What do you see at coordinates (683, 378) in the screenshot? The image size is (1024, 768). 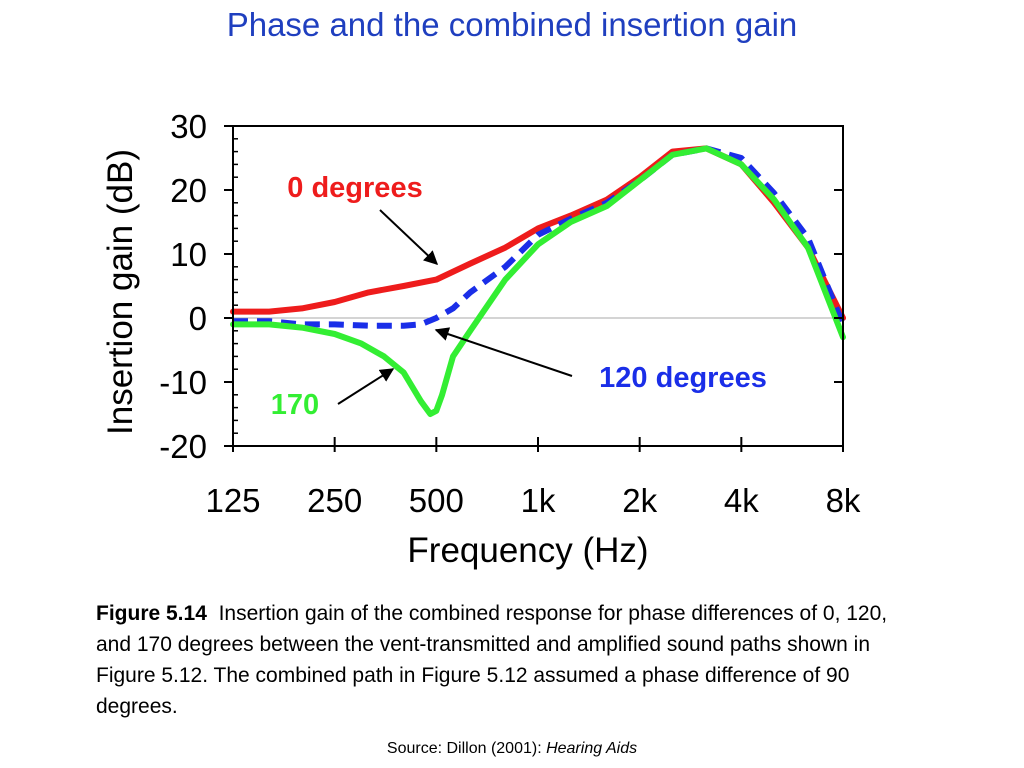 I see `annotation-label-1: 120 degrees` at bounding box center [683, 378].